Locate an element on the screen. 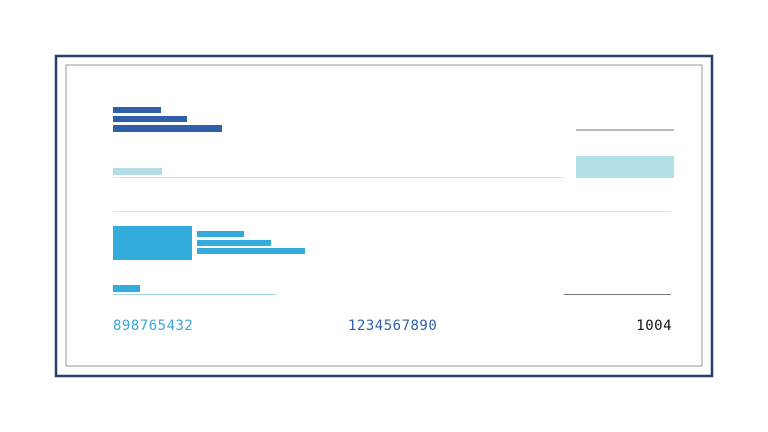 Image resolution: width=768 pixels, height=432 pixels. bank-address-bar is located at coordinates (234, 243).